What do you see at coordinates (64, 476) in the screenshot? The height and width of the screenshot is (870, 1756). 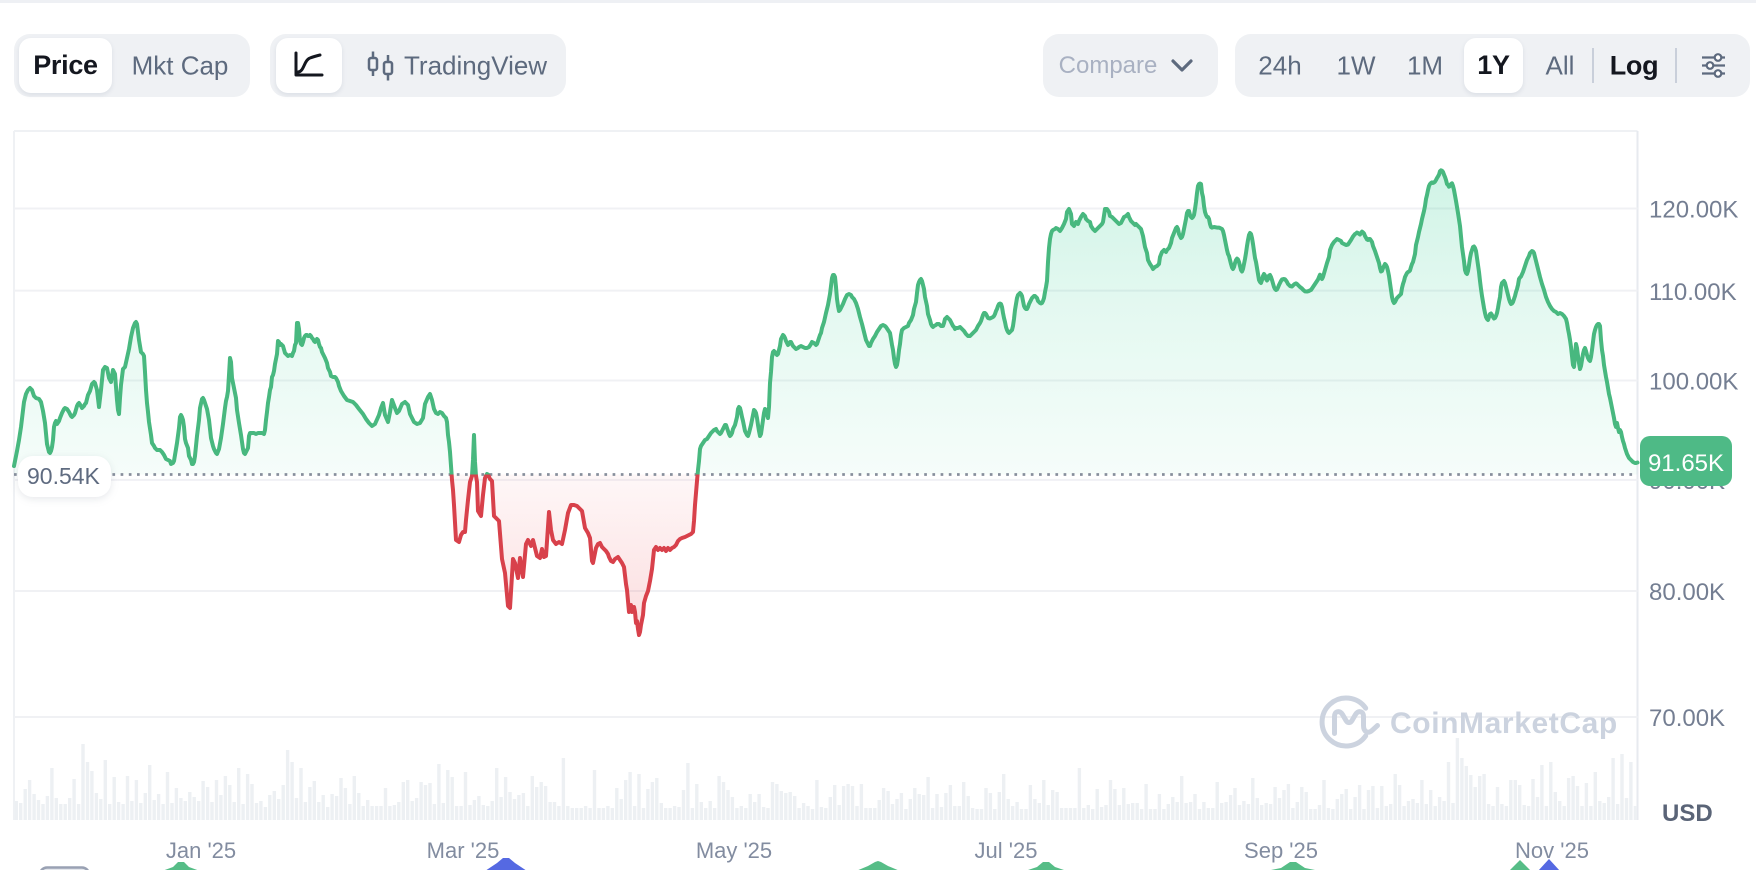 I see `svg-text: 90.54K` at bounding box center [64, 476].